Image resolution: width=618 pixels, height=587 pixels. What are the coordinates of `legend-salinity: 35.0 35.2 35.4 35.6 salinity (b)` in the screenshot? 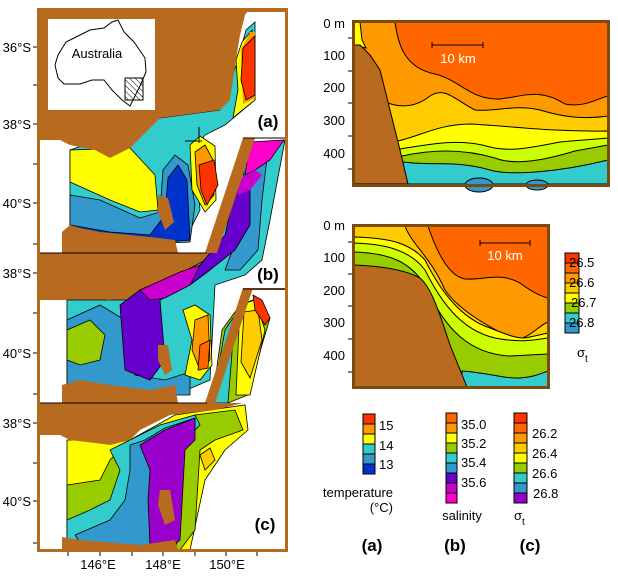 It's located at (464, 483).